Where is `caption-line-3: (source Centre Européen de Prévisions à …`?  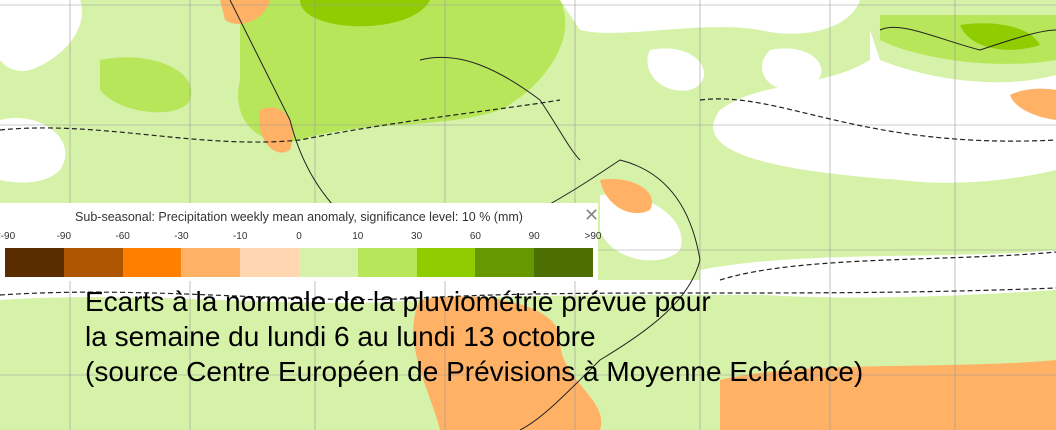
caption-line-3: (source Centre Européen de Prévisions à … is located at coordinates (474, 371).